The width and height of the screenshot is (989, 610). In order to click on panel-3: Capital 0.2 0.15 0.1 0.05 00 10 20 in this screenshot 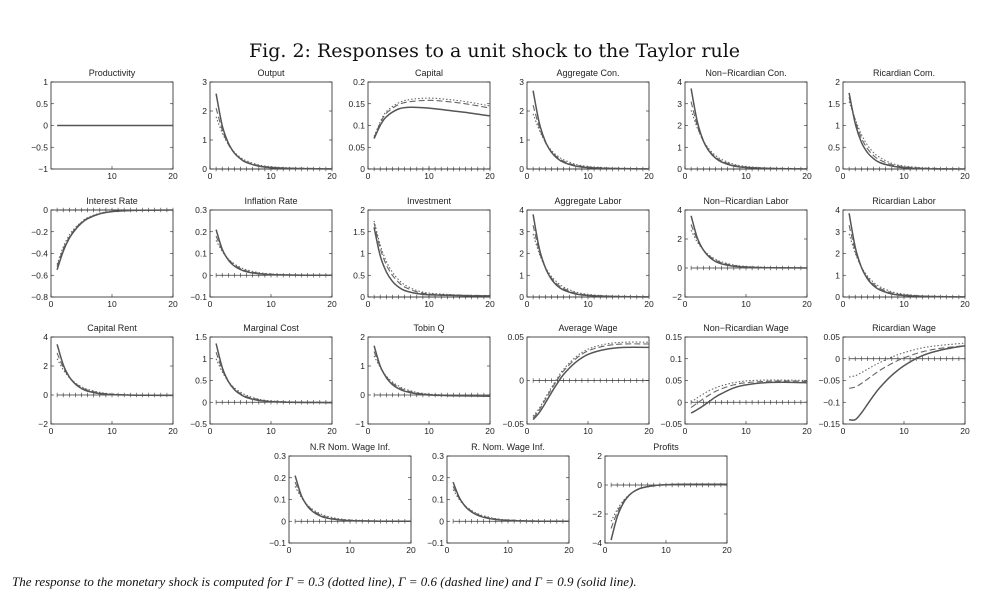, I will do `click(421, 124)`.